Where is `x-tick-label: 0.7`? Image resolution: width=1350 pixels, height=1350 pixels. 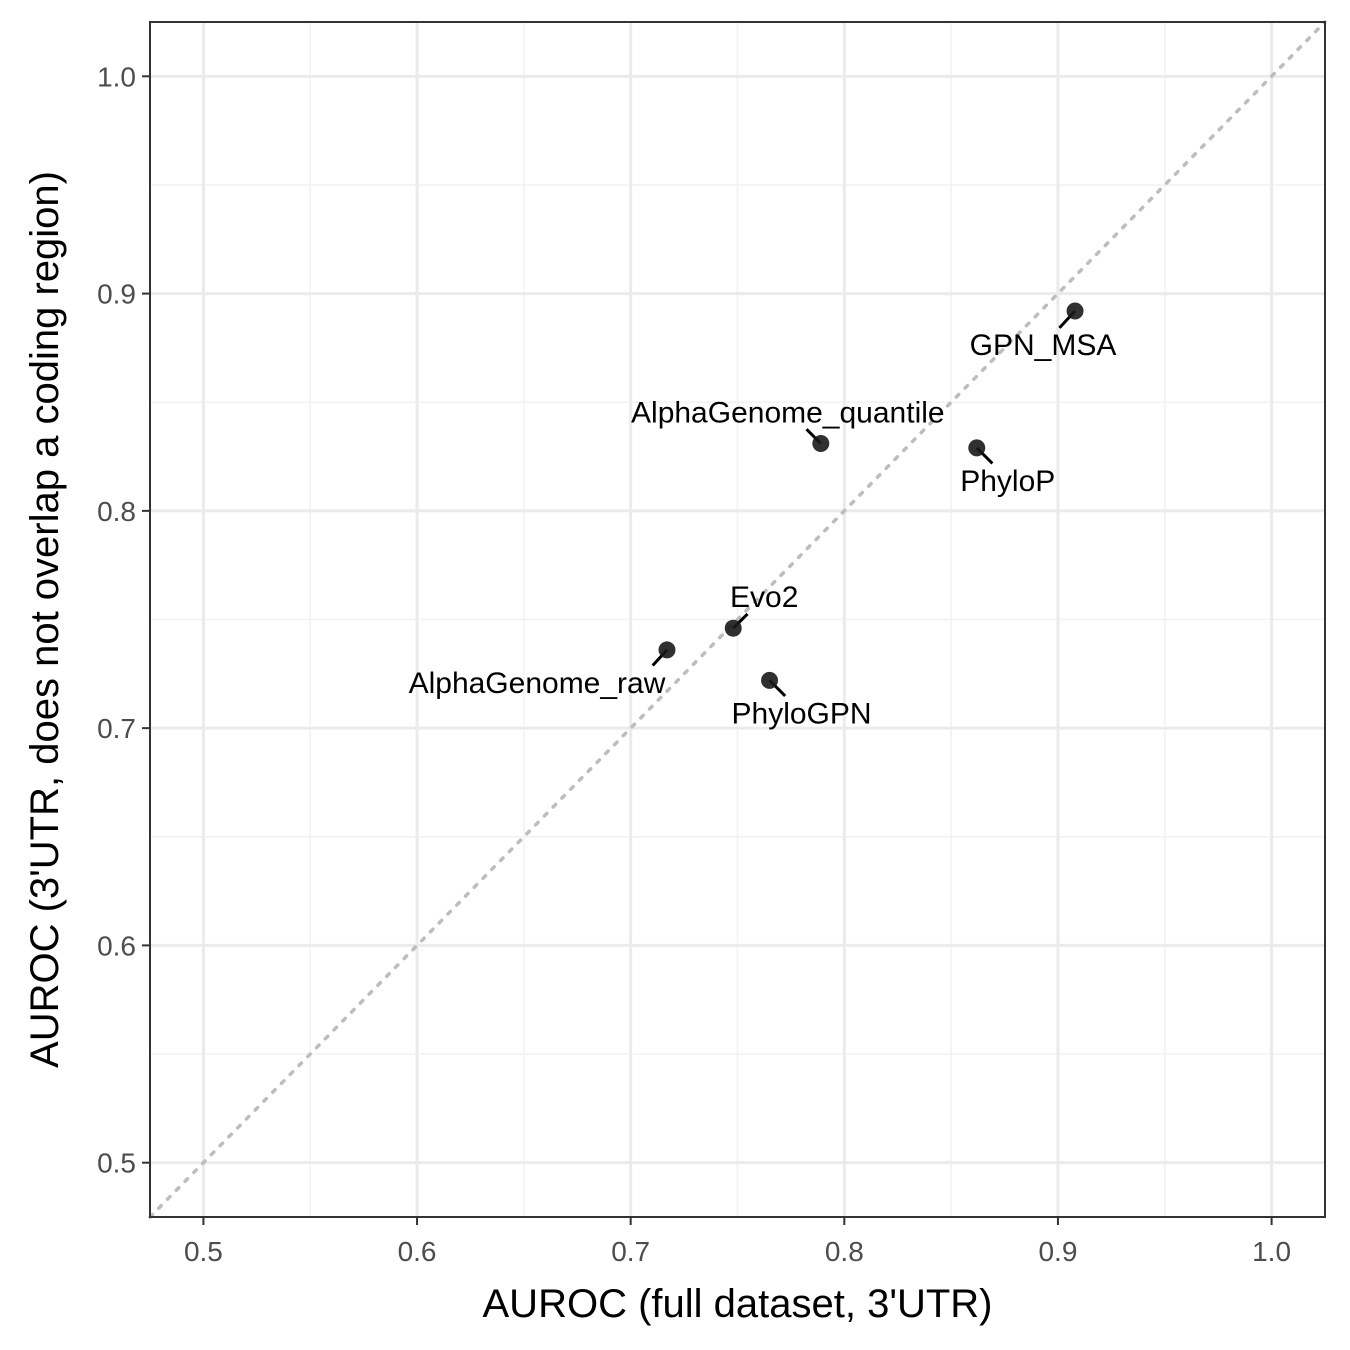
x-tick-label: 0.7 is located at coordinates (630, 1251).